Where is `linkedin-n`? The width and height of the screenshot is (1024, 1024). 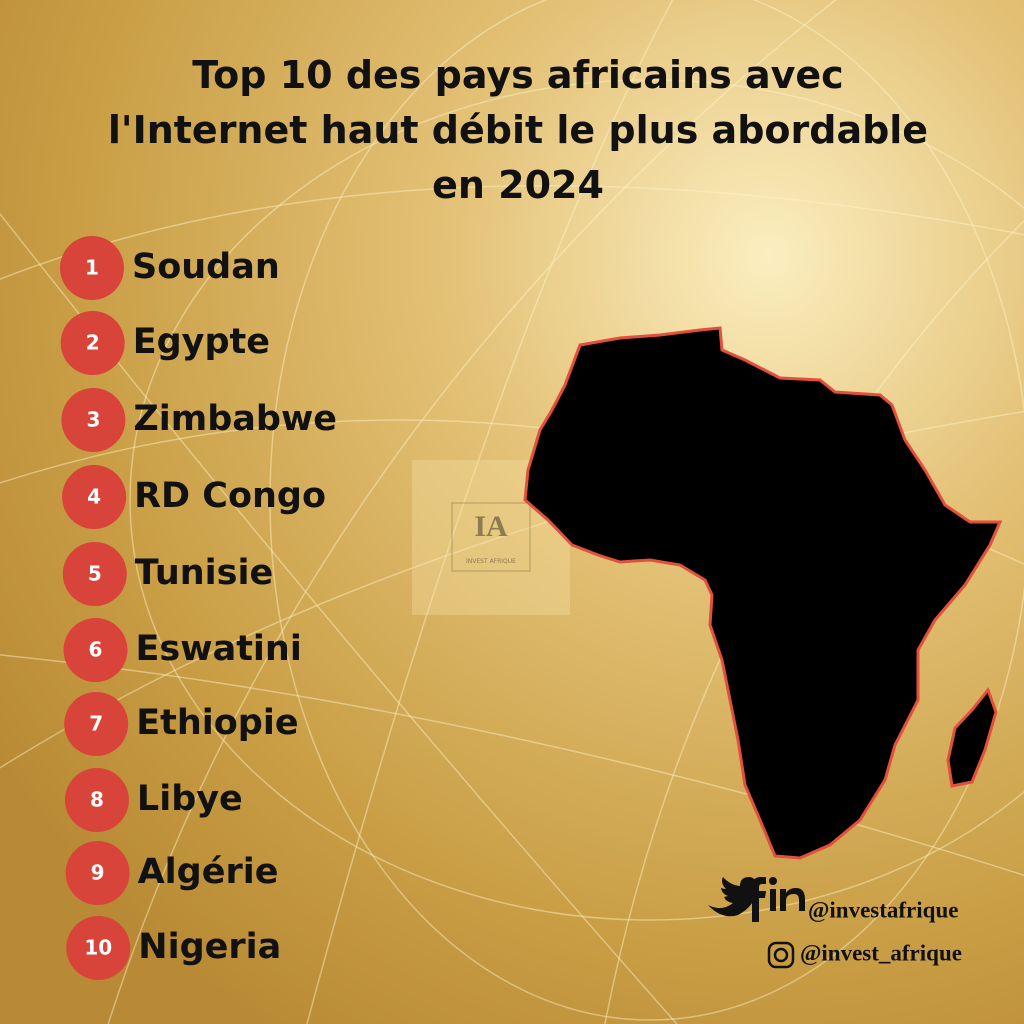
linkedin-n is located at coordinates (792, 899).